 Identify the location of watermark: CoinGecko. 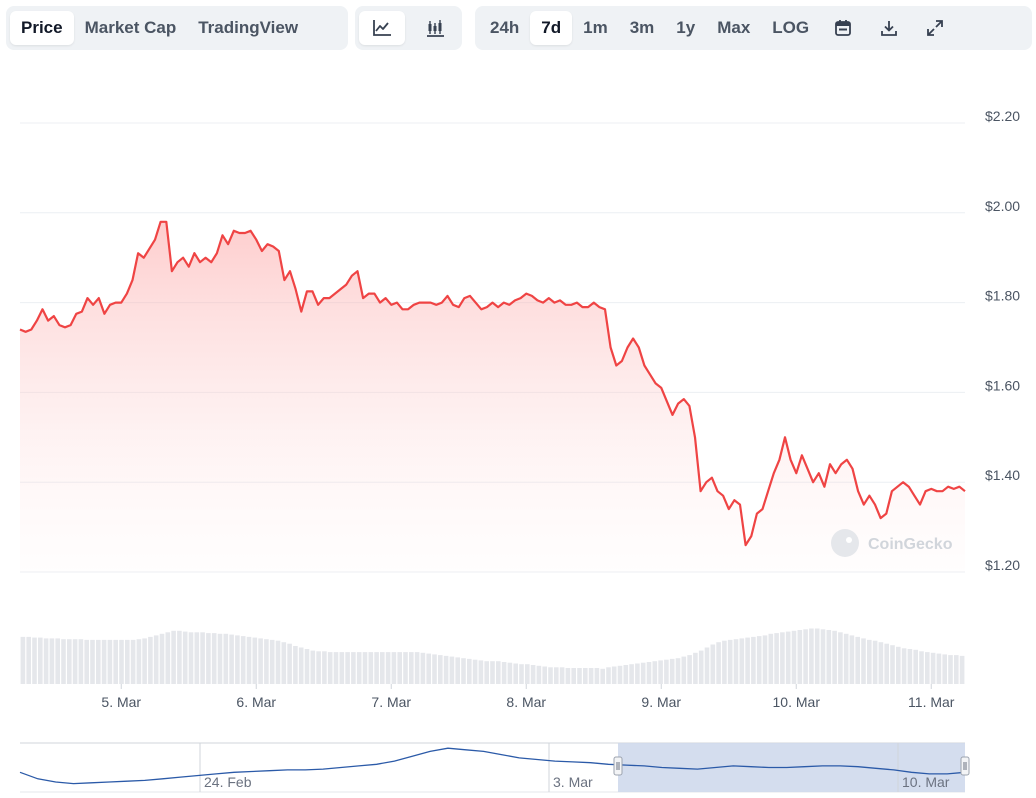
(892, 543).